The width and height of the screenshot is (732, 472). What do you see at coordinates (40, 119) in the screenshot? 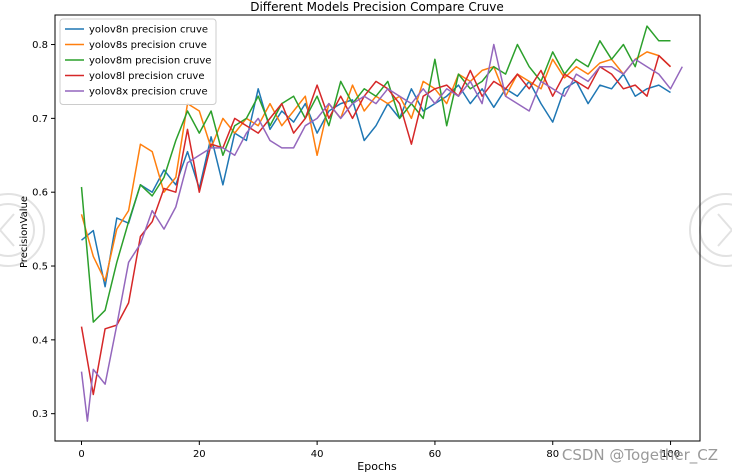
I see `y-tick-label: 0.7` at bounding box center [40, 119].